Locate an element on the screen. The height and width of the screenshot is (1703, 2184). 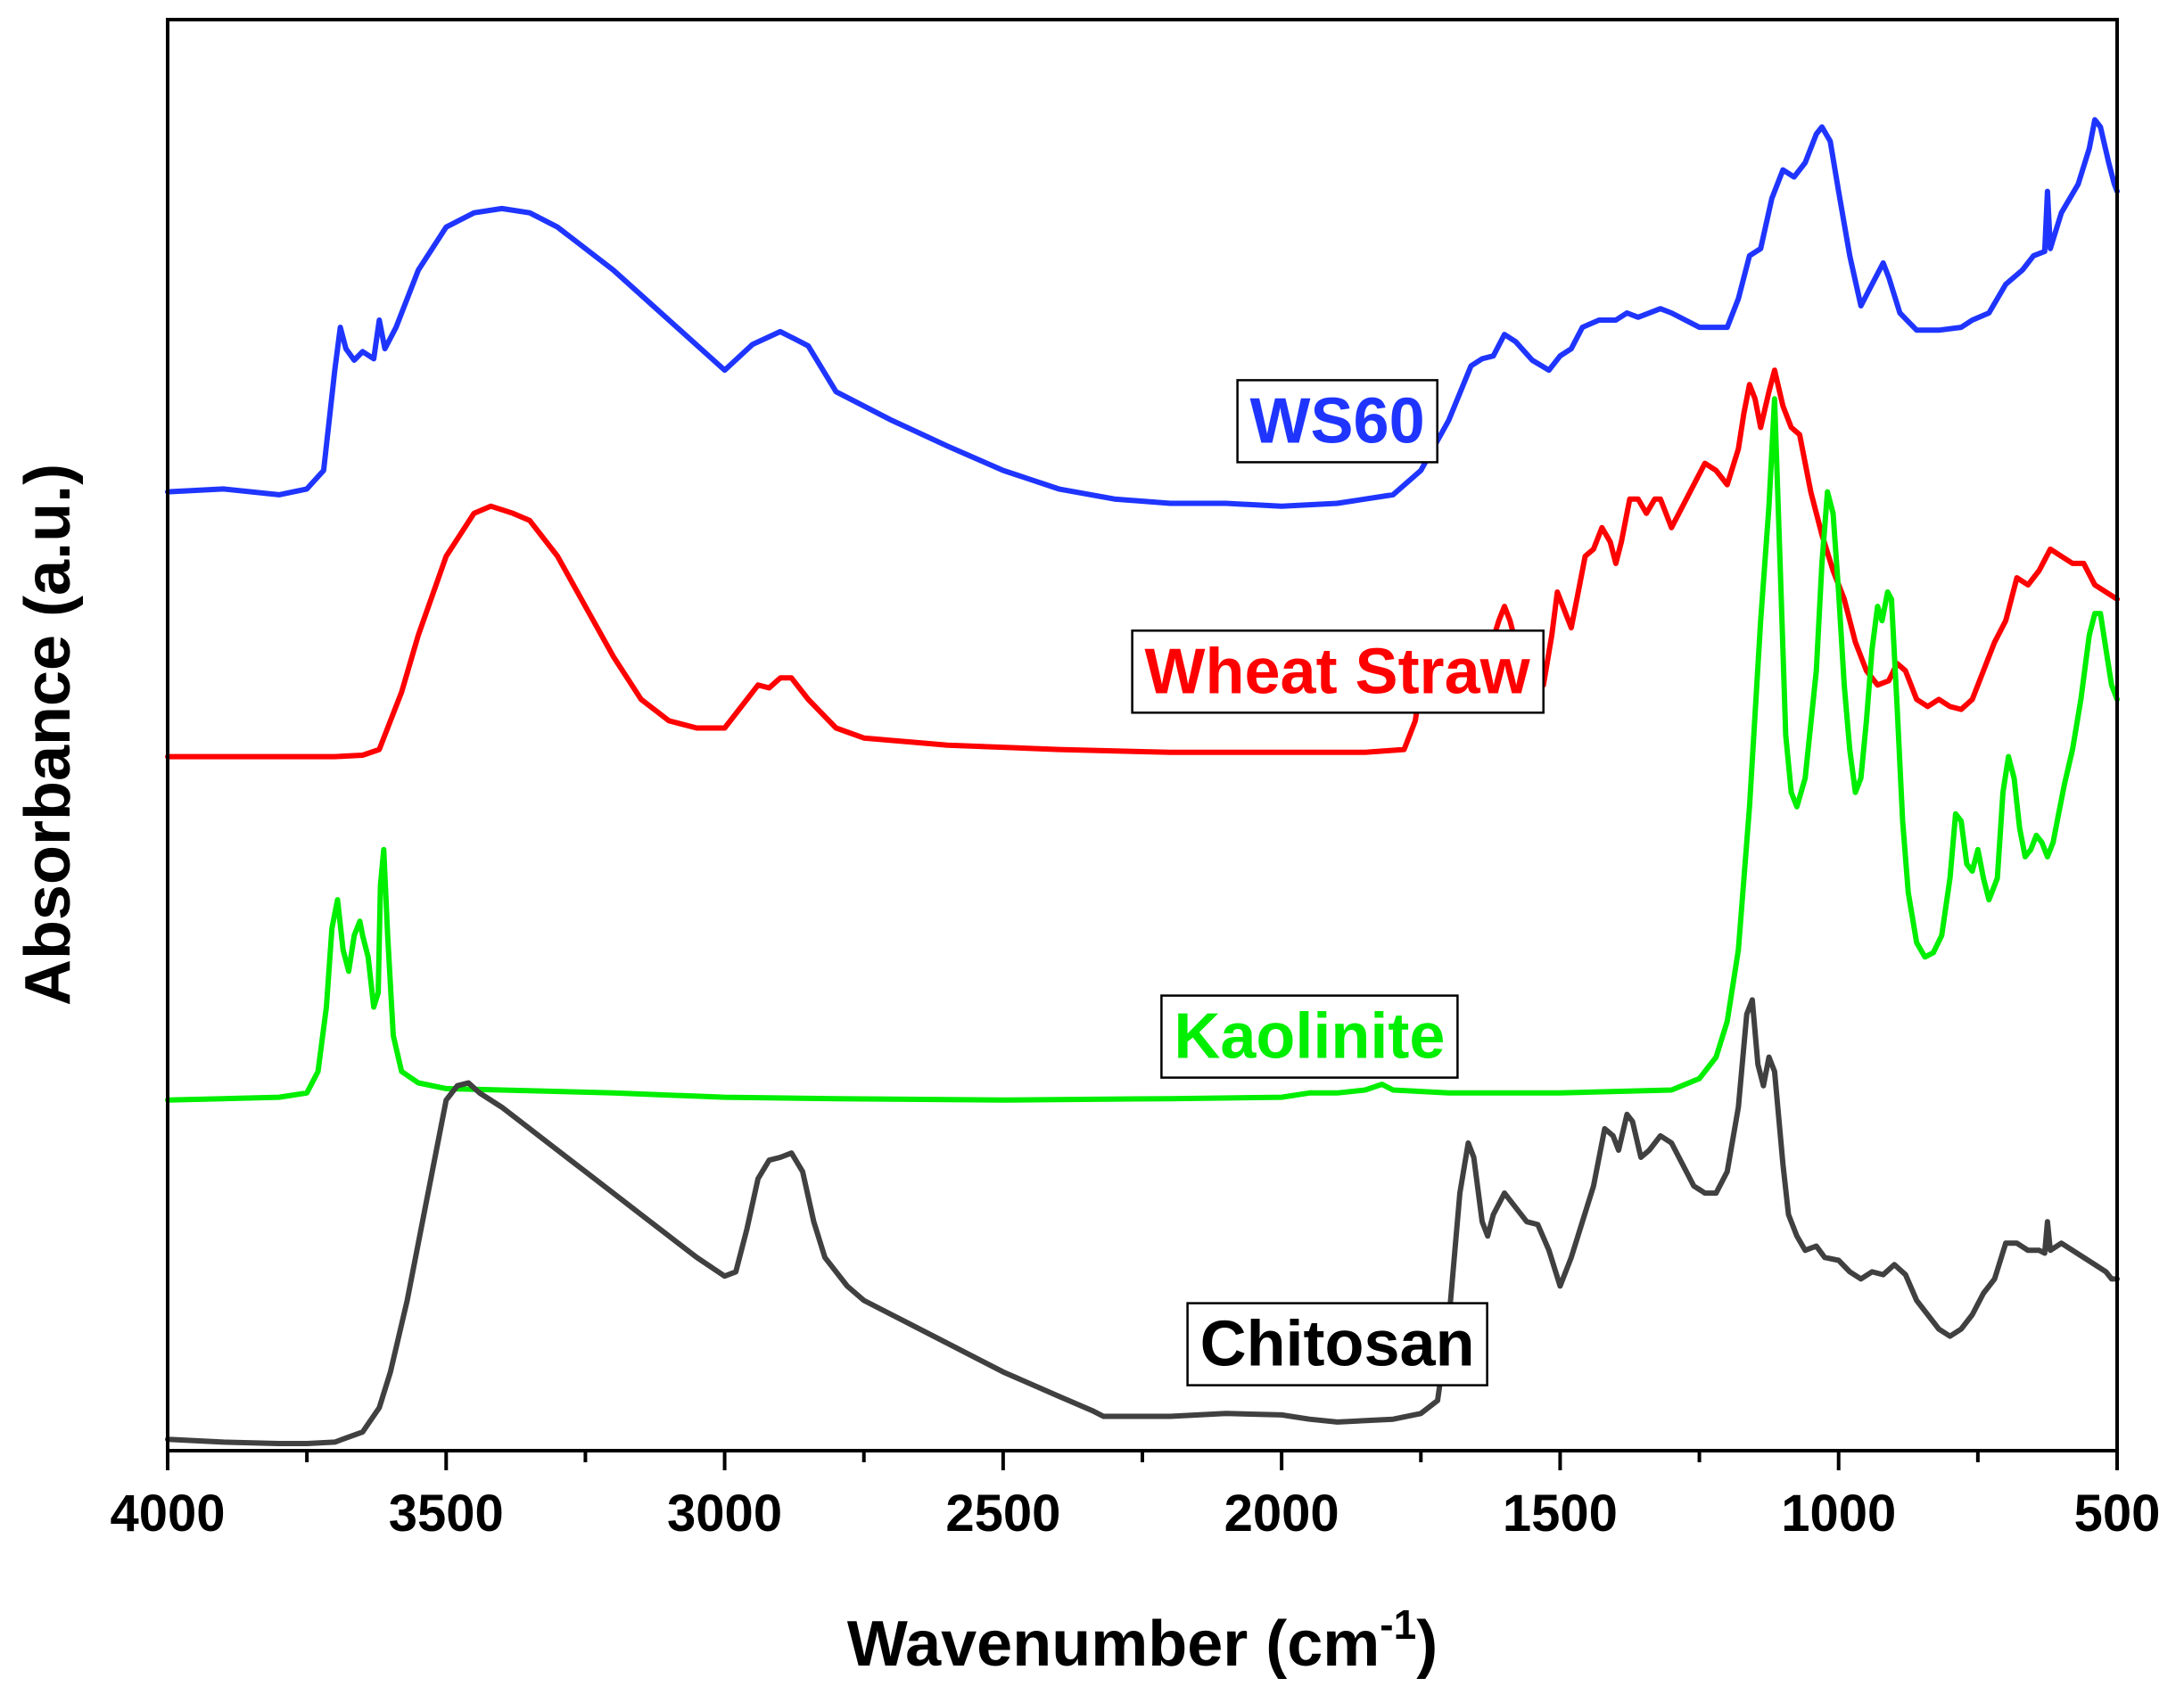
series-label-box-ws60 is located at coordinates (1337, 421).